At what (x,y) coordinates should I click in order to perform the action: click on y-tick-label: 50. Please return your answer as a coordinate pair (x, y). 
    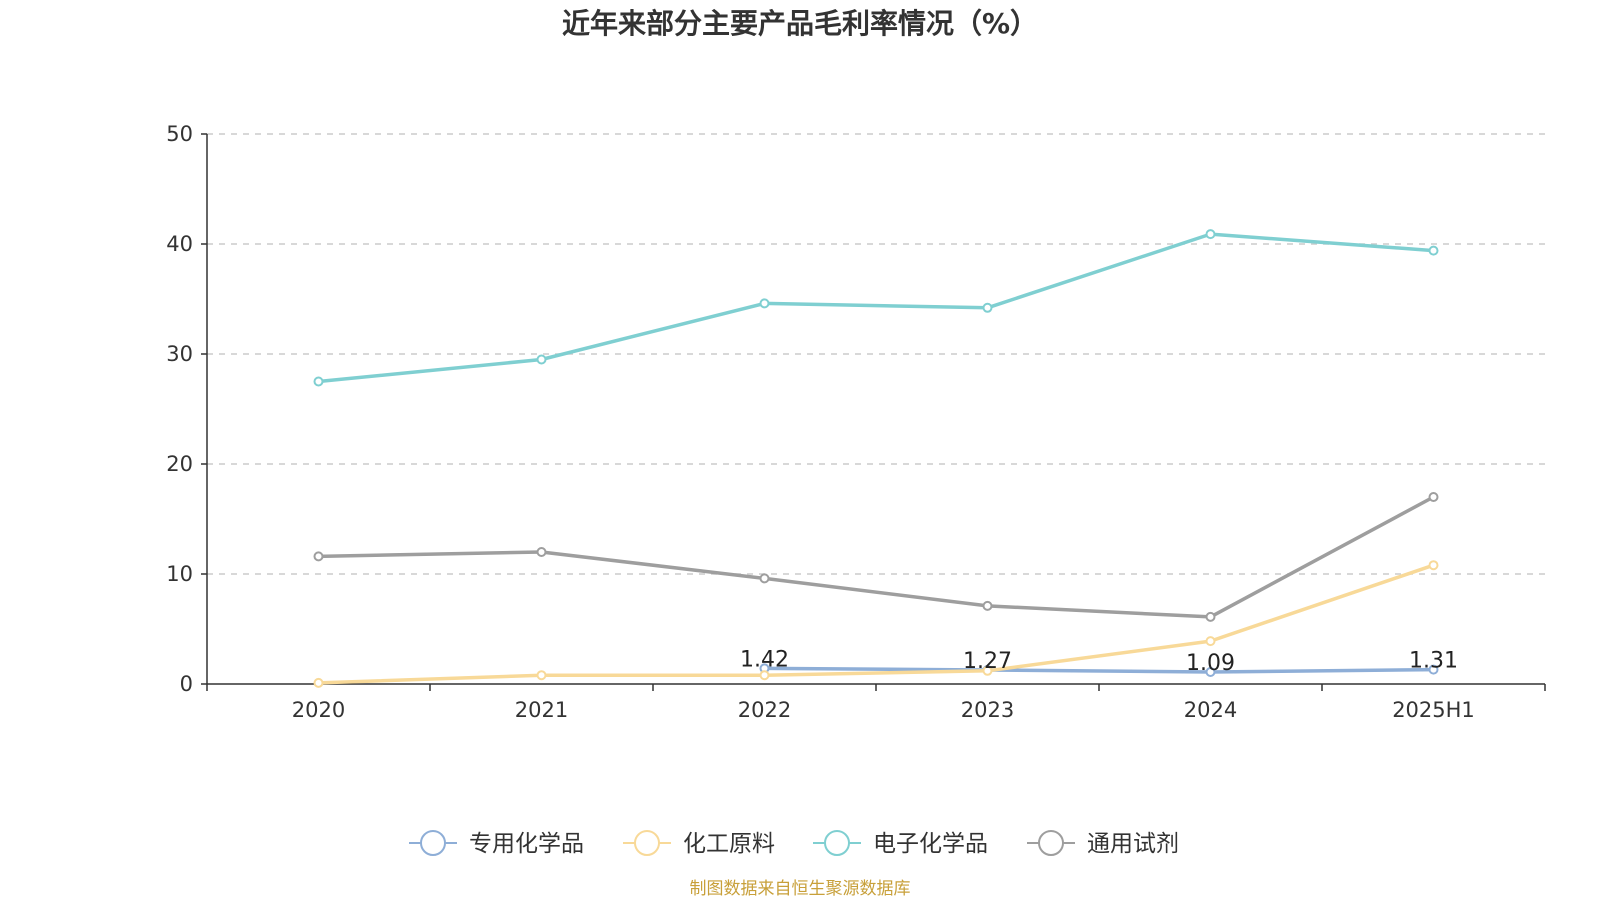
    Looking at the image, I should click on (179, 134).